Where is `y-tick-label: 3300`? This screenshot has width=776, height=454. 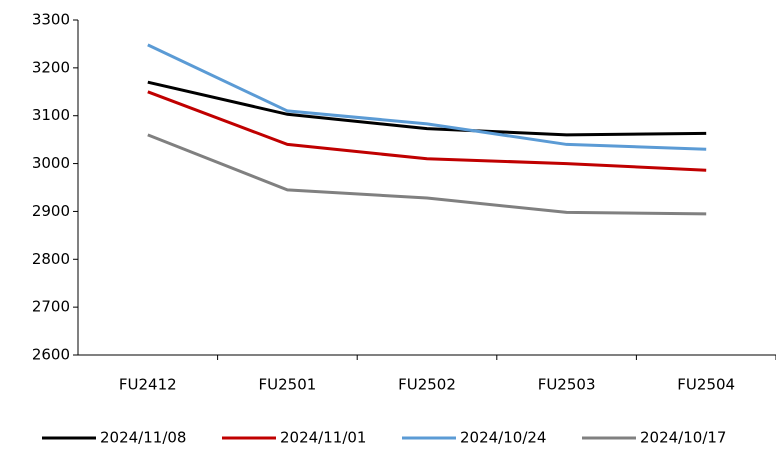
y-tick-label: 3300 is located at coordinates (51, 20).